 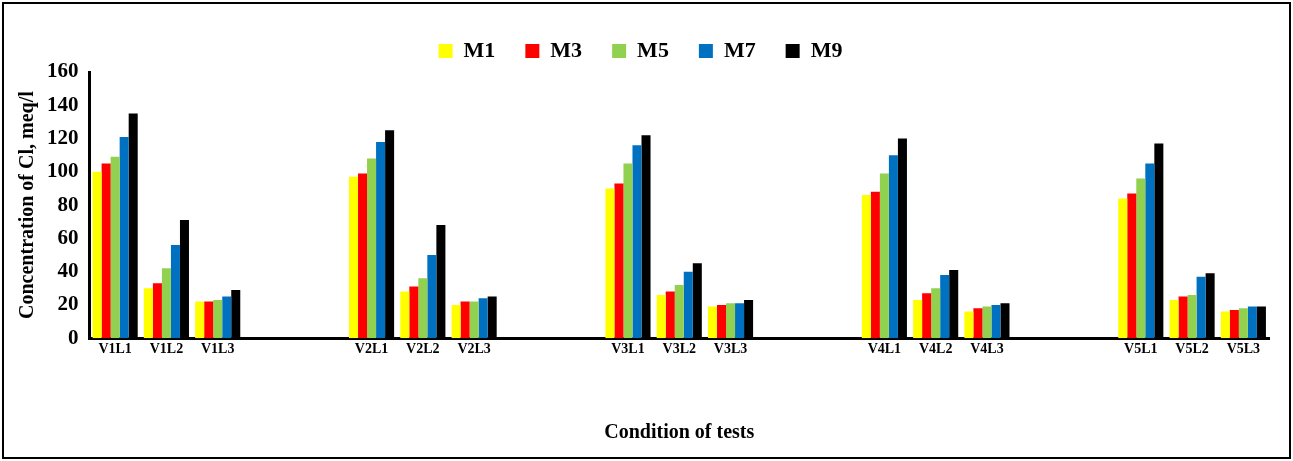 I want to click on x-tick-label: V1L1, so click(x=115, y=349).